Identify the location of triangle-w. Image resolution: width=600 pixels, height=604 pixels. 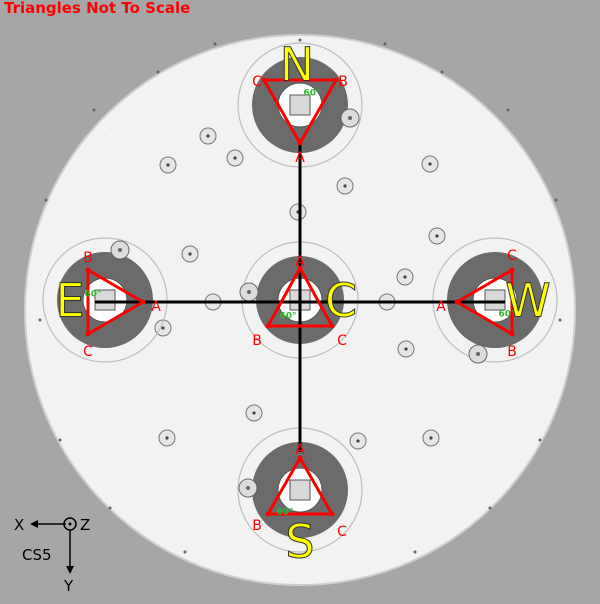
(484, 302).